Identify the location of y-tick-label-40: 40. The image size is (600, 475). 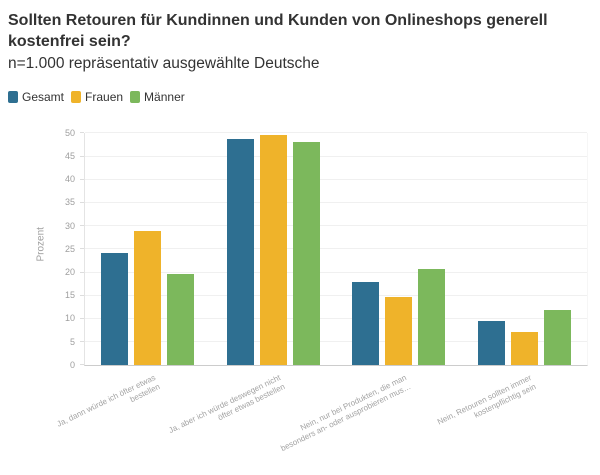
(69, 179).